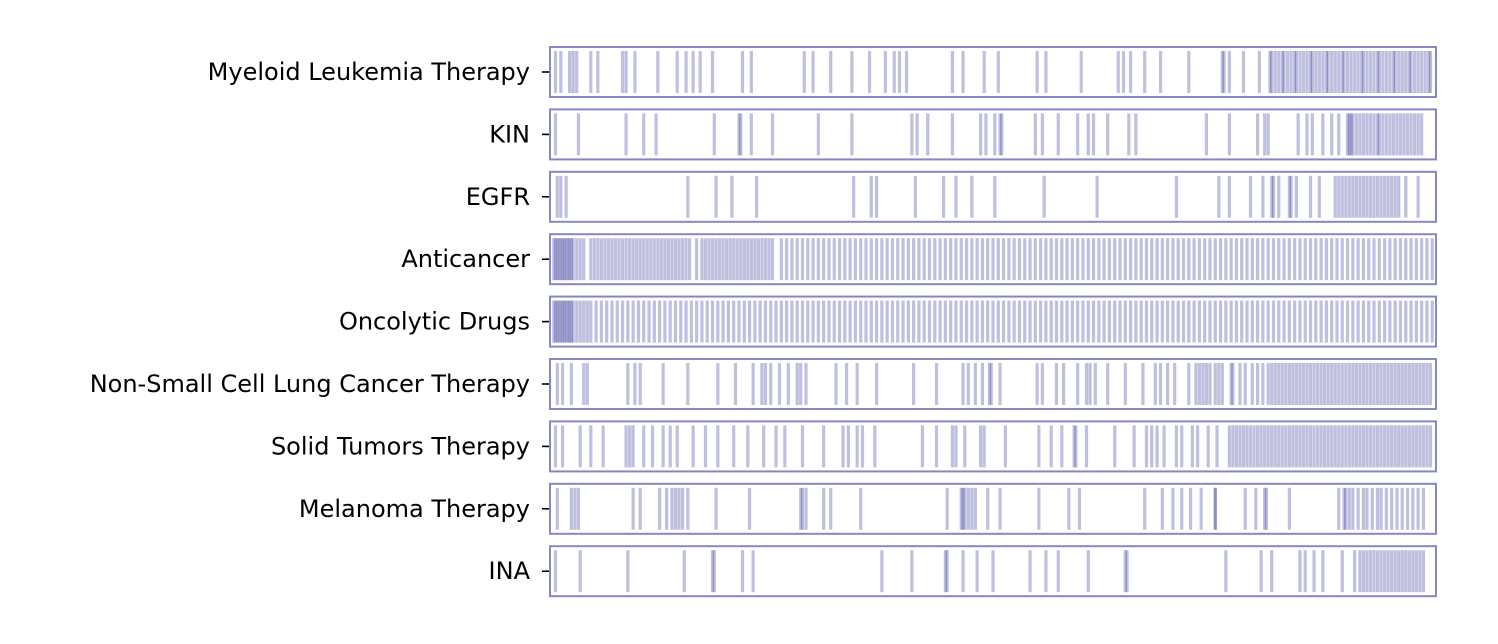  What do you see at coordinates (310, 384) in the screenshot?
I see `track-label: Non-Small Cell Lung Cancer Therapy` at bounding box center [310, 384].